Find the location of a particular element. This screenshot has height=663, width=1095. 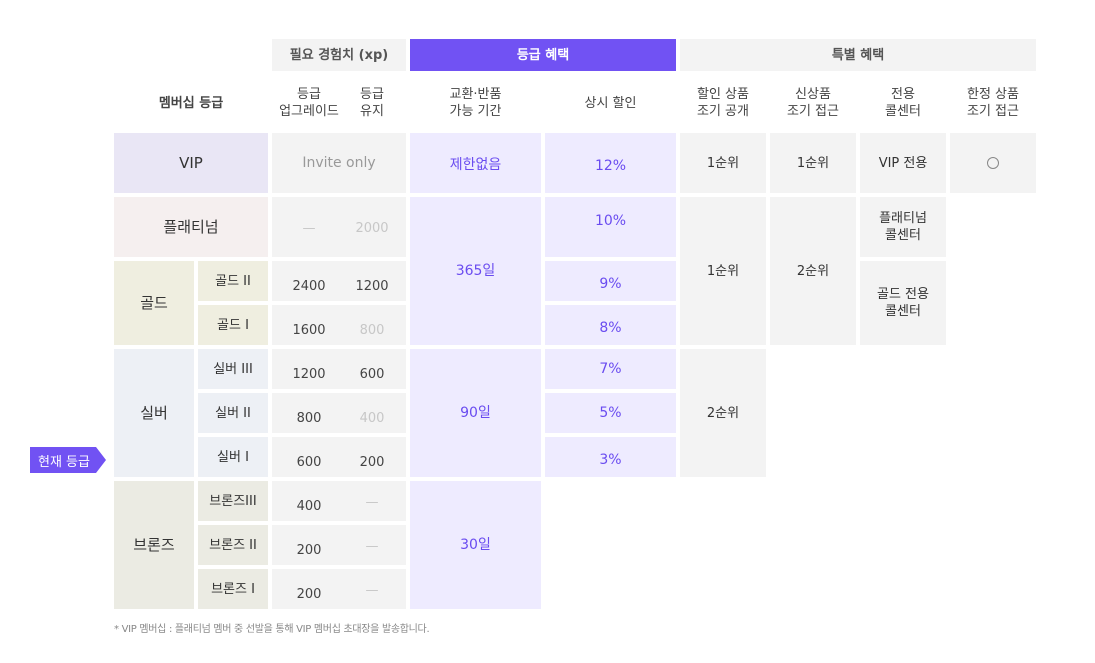

col-limited-line1: 한정 상품 is located at coordinates (993, 94).